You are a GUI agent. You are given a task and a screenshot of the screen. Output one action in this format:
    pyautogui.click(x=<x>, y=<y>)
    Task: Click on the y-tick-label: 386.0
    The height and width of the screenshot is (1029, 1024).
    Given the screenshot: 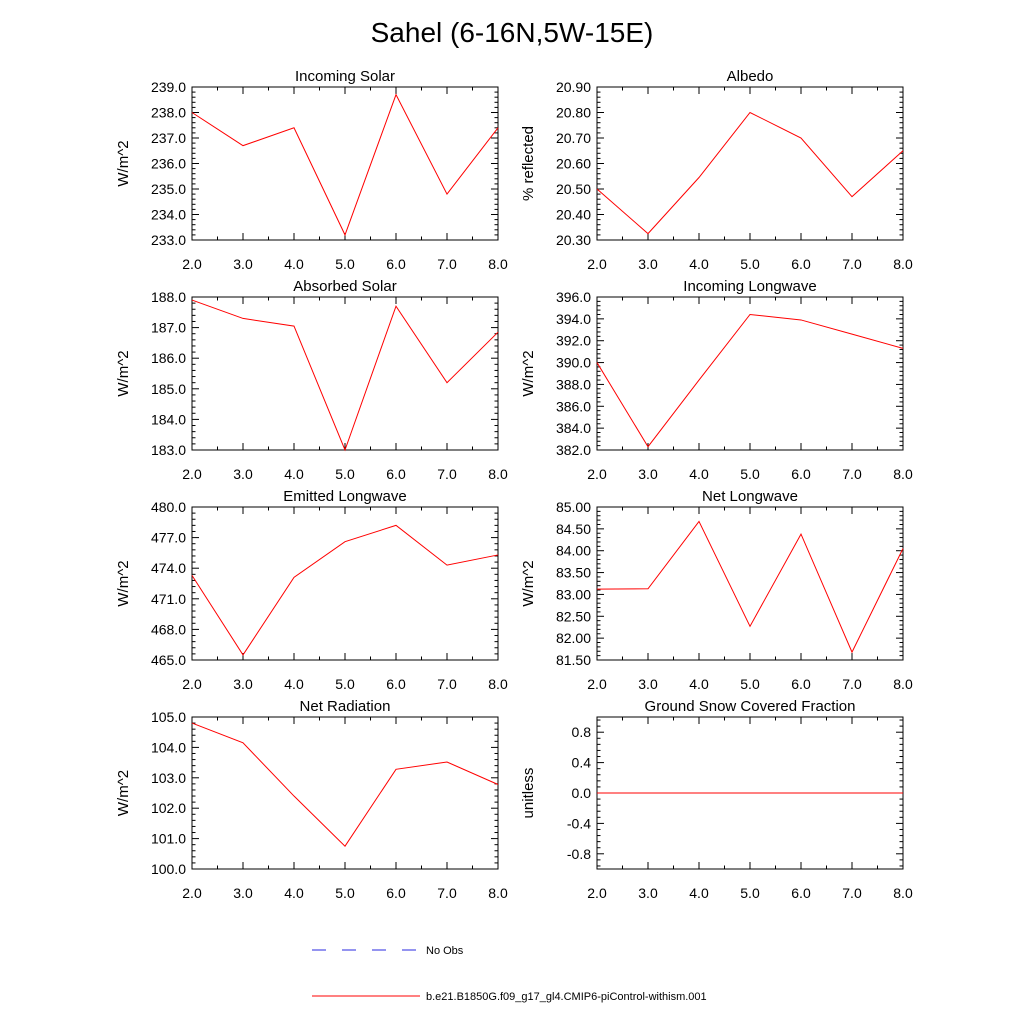 What is the action you would take?
    pyautogui.click(x=573, y=406)
    